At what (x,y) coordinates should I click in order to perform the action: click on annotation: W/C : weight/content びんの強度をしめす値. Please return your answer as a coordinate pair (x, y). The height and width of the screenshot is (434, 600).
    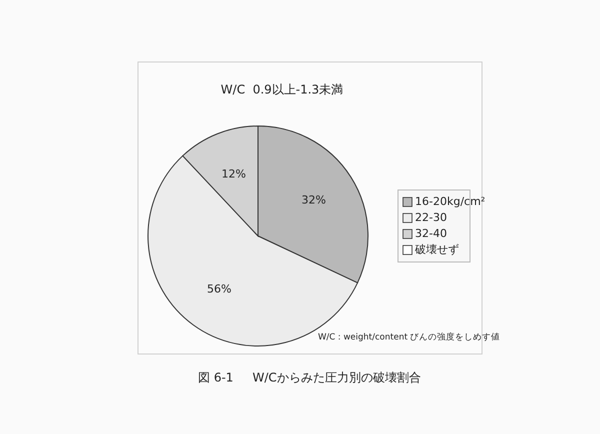
    Looking at the image, I should click on (409, 337).